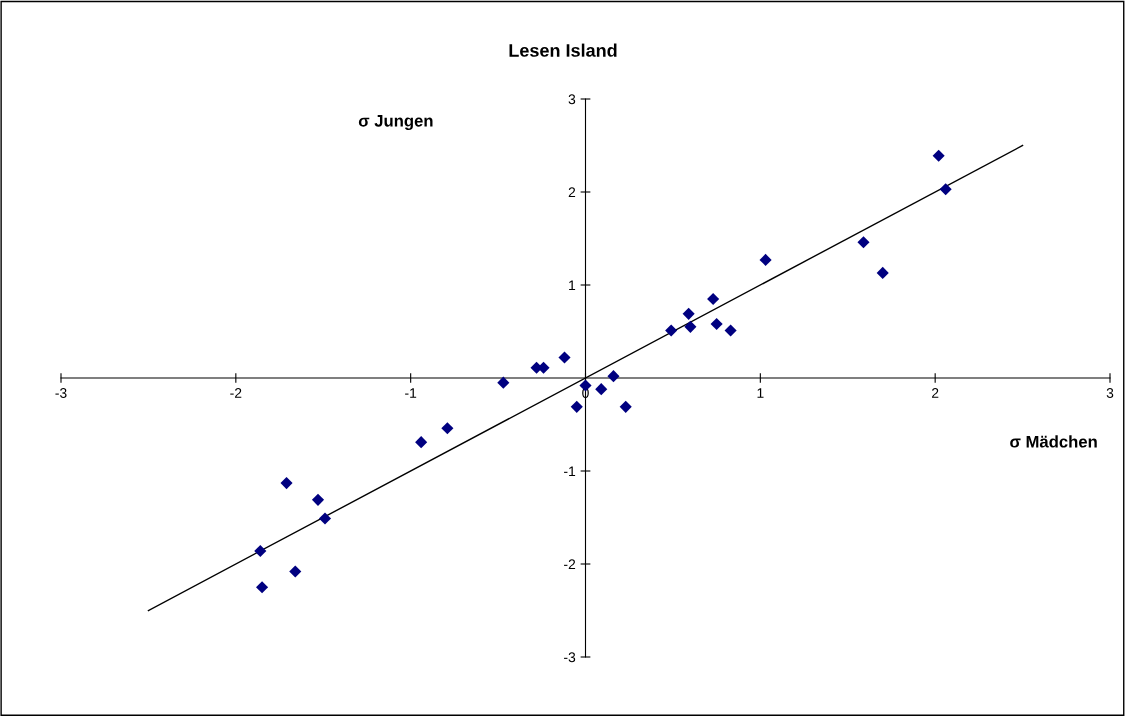 This screenshot has width=1126, height=716. Describe the element at coordinates (563, 50) in the screenshot. I see `chart-title: Lesen Island` at that location.